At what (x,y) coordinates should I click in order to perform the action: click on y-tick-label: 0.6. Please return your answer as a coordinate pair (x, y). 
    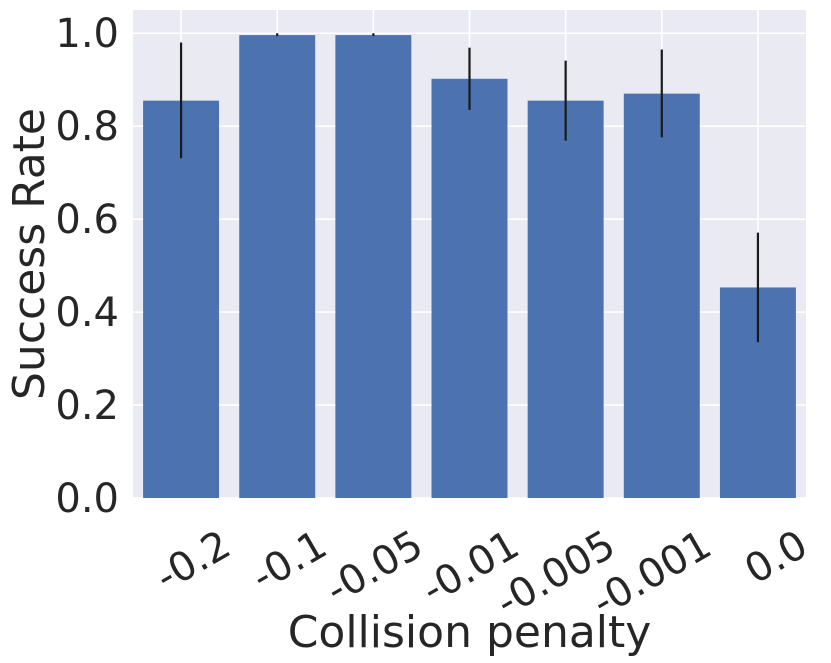
    Looking at the image, I should click on (87, 220).